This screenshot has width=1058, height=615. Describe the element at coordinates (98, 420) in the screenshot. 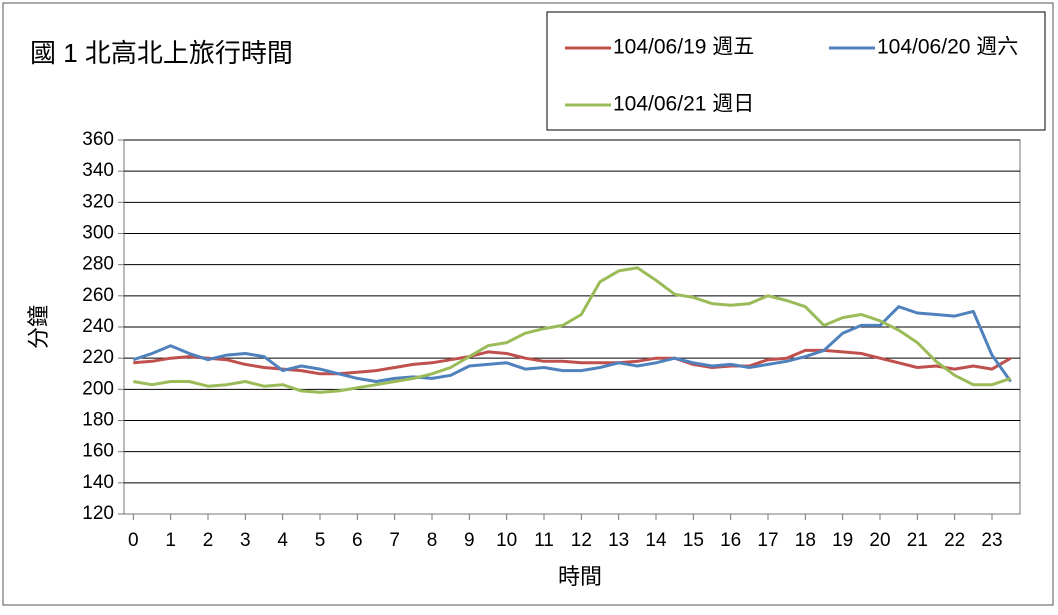

I see `y-tick-label: 180` at that location.